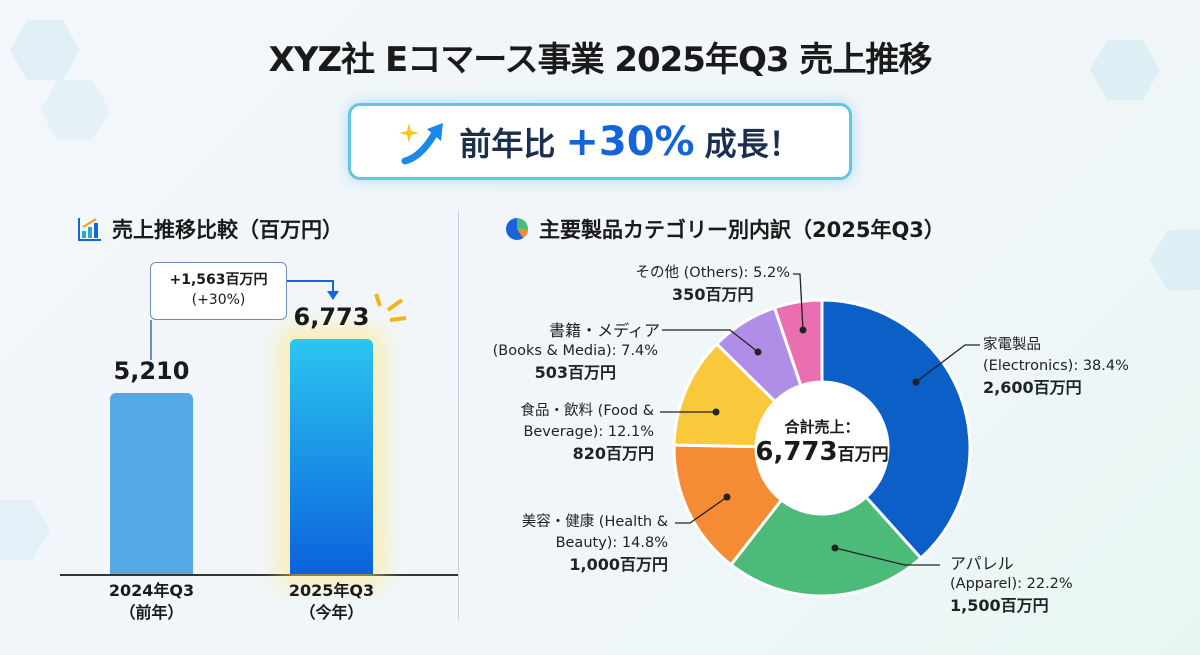 The image size is (1200, 655). Describe the element at coordinates (710, 341) in the screenshot. I see `leader-line-books` at that location.